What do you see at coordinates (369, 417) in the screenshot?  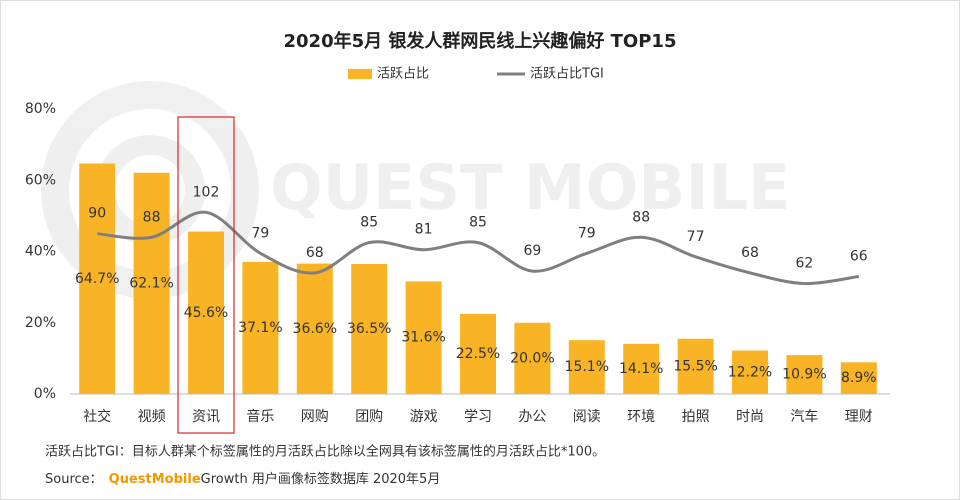 I see `x-tick-label: 团购` at bounding box center [369, 417].